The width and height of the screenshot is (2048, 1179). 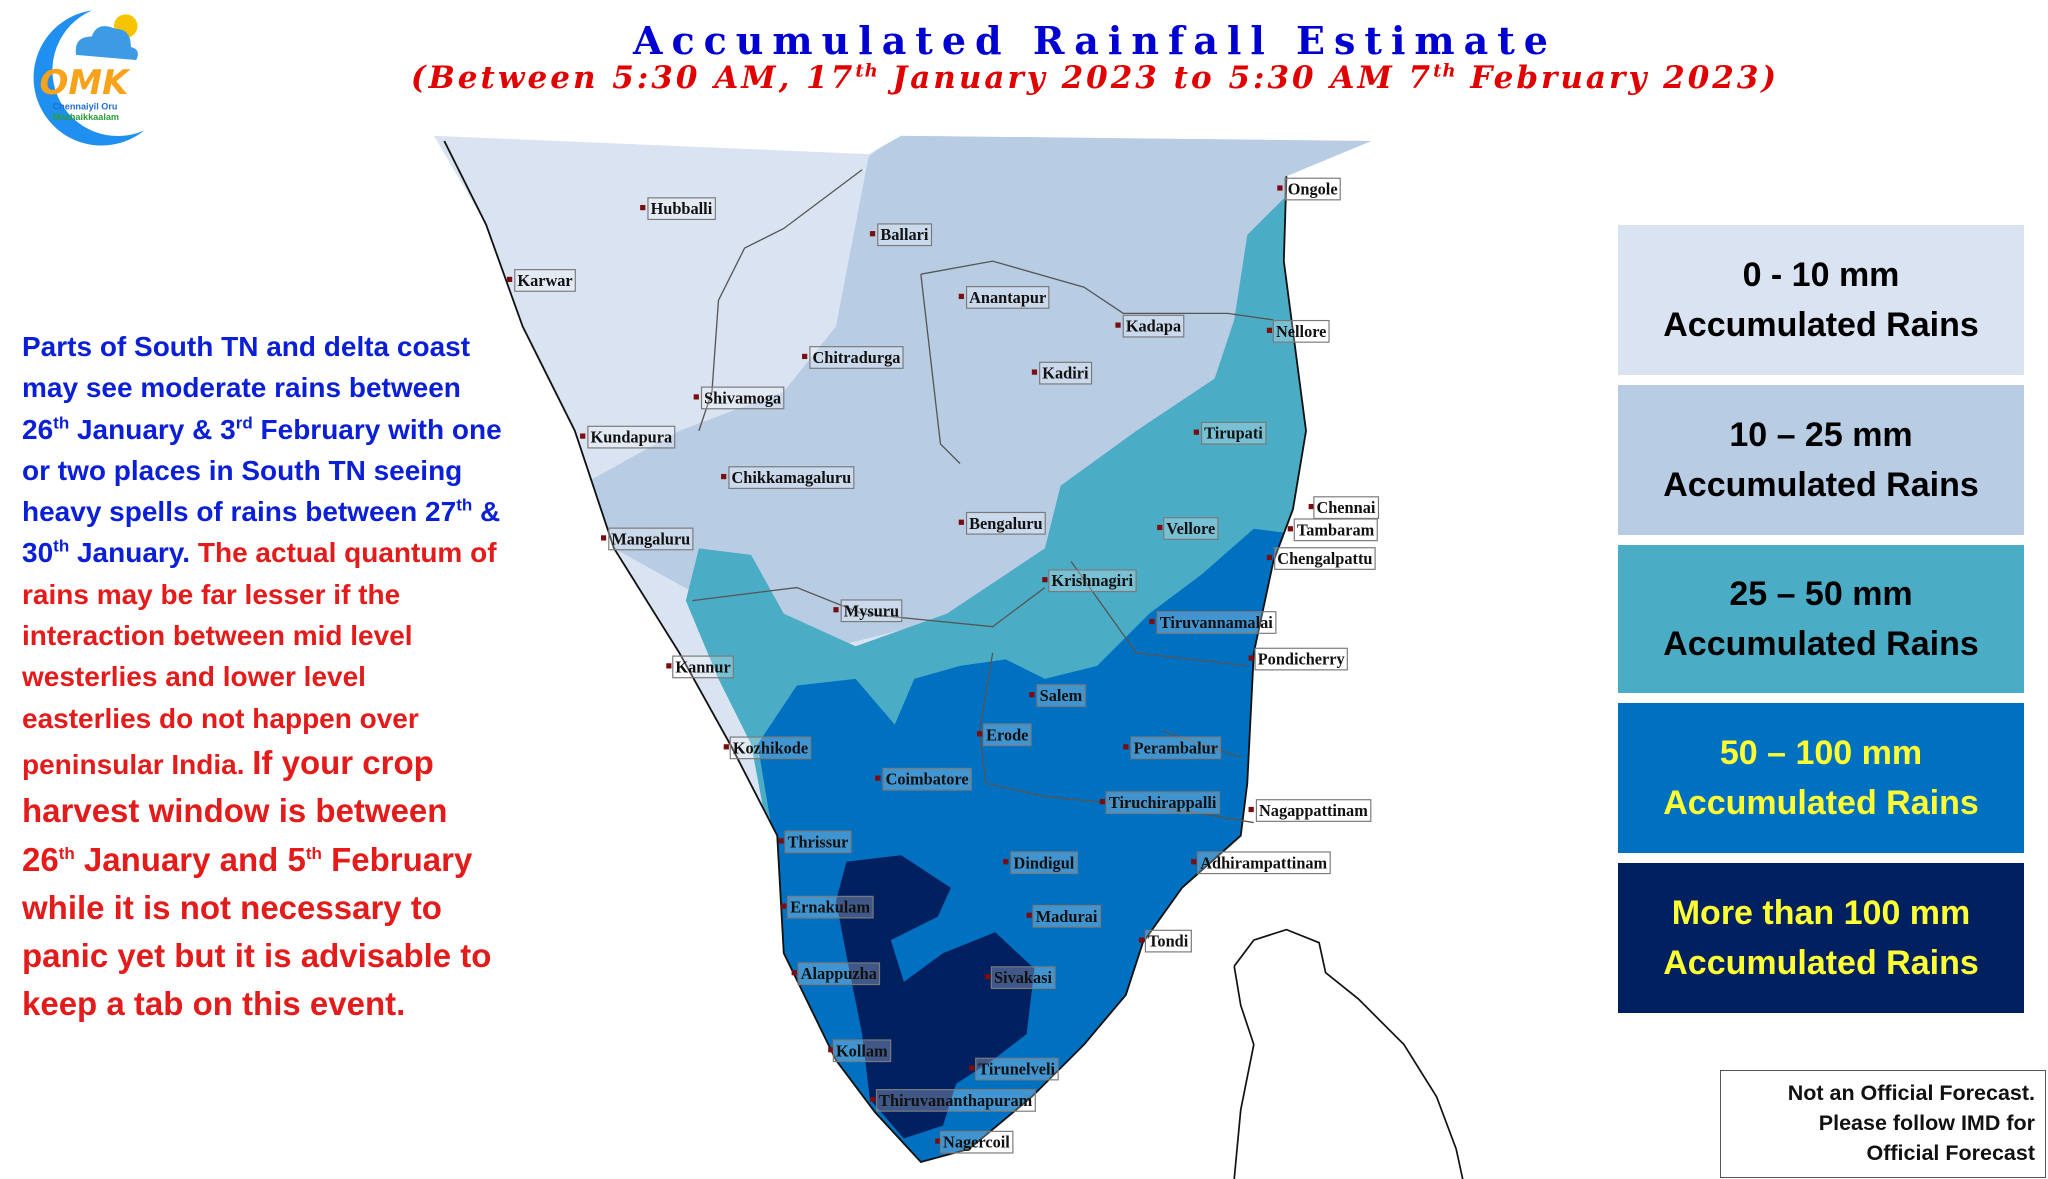 What do you see at coordinates (1095, 40) in the screenshot?
I see `page-title: Accumulated Rainfall Estimate` at bounding box center [1095, 40].